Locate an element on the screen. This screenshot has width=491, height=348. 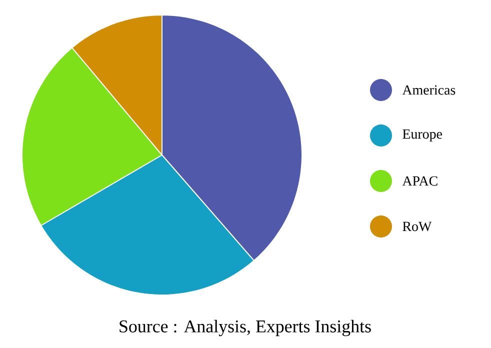
legend-label: Europe is located at coordinates (422, 135).